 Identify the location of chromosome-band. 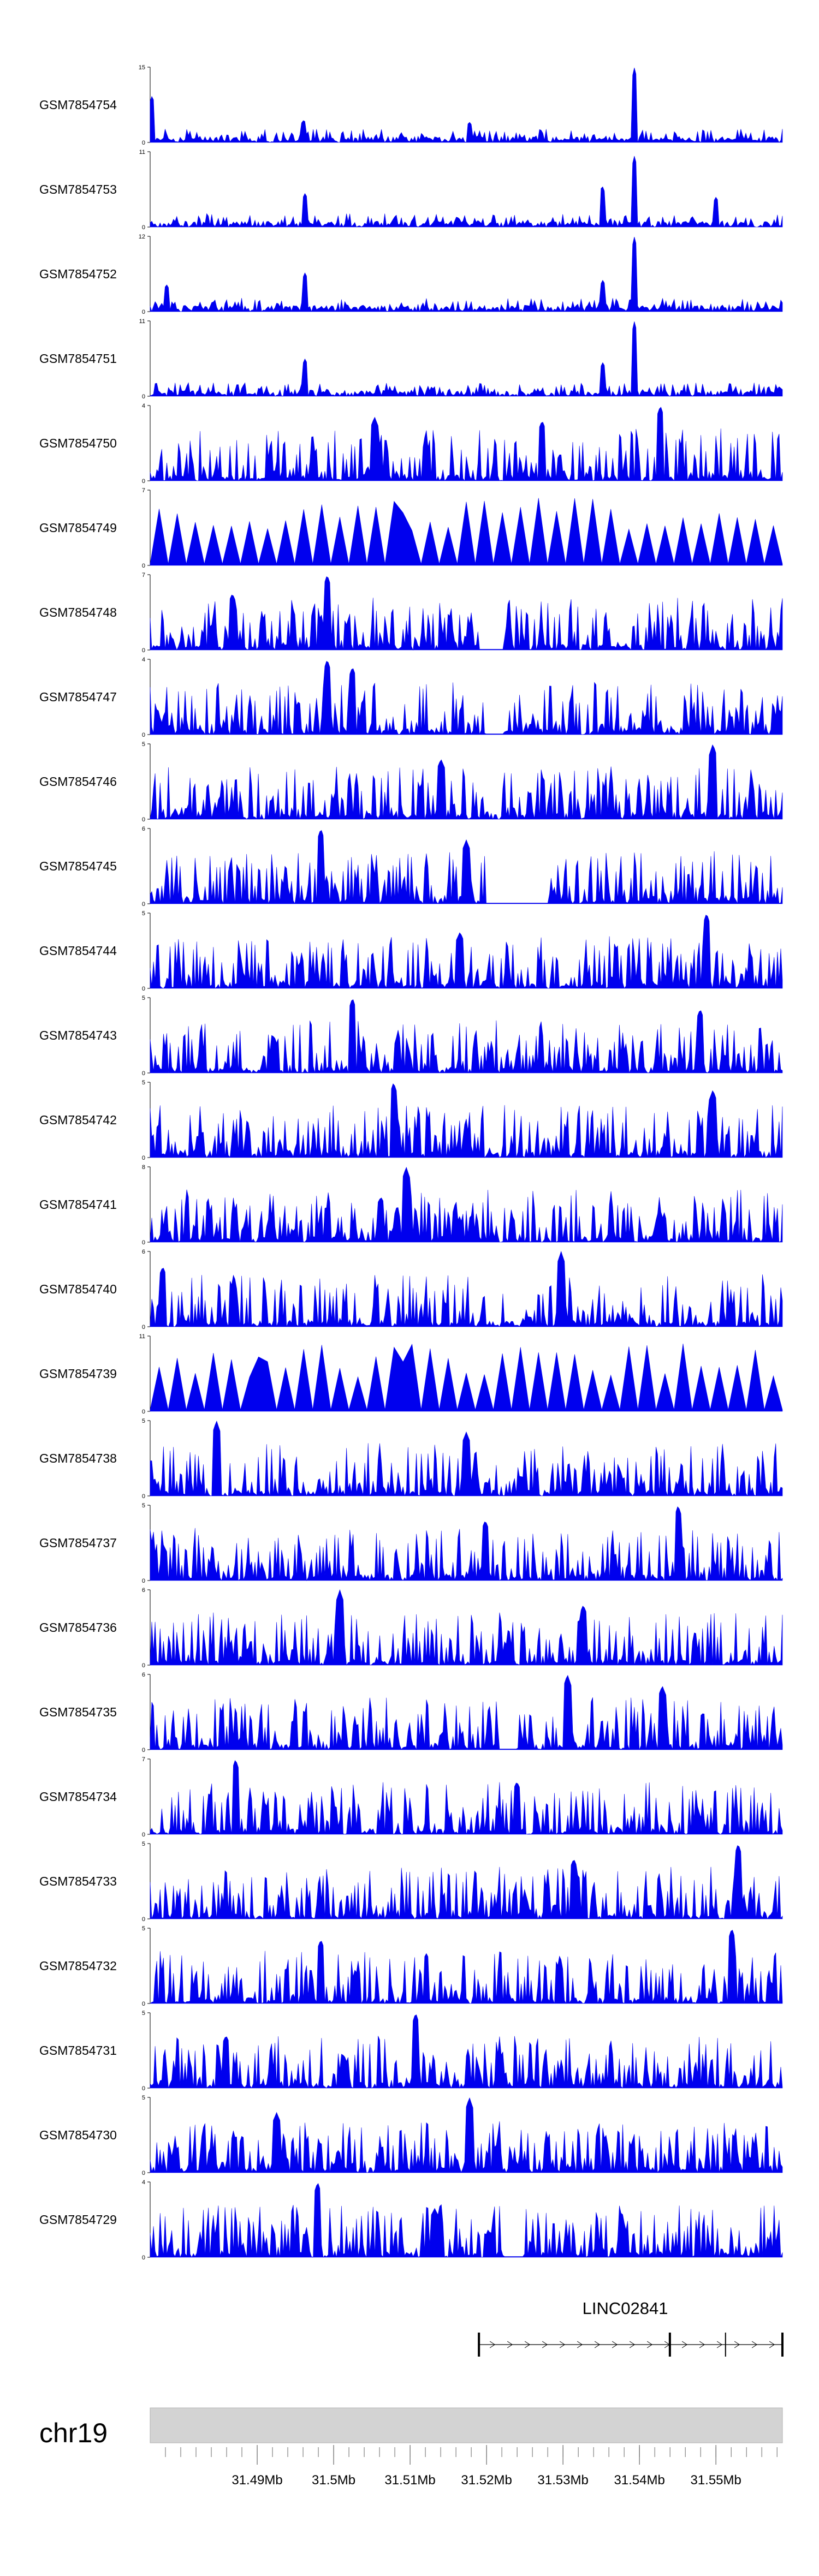
(466, 2425).